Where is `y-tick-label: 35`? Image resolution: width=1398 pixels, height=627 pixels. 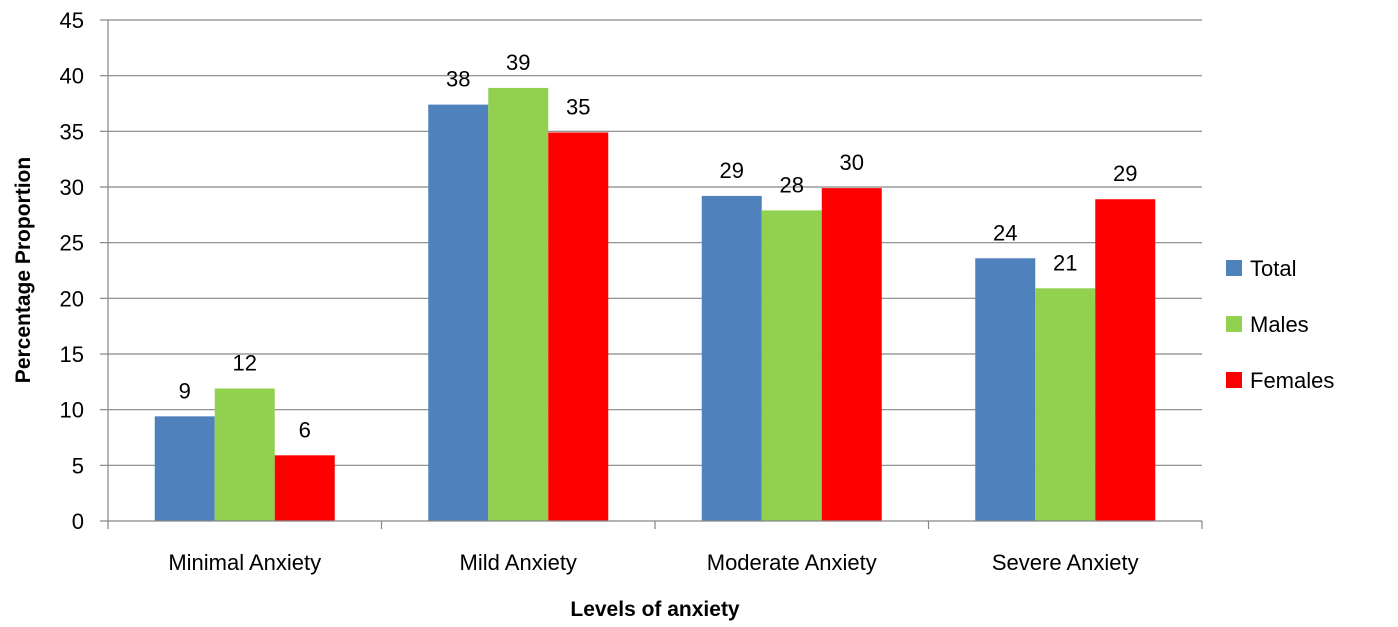
y-tick-label: 35 is located at coordinates (72, 131).